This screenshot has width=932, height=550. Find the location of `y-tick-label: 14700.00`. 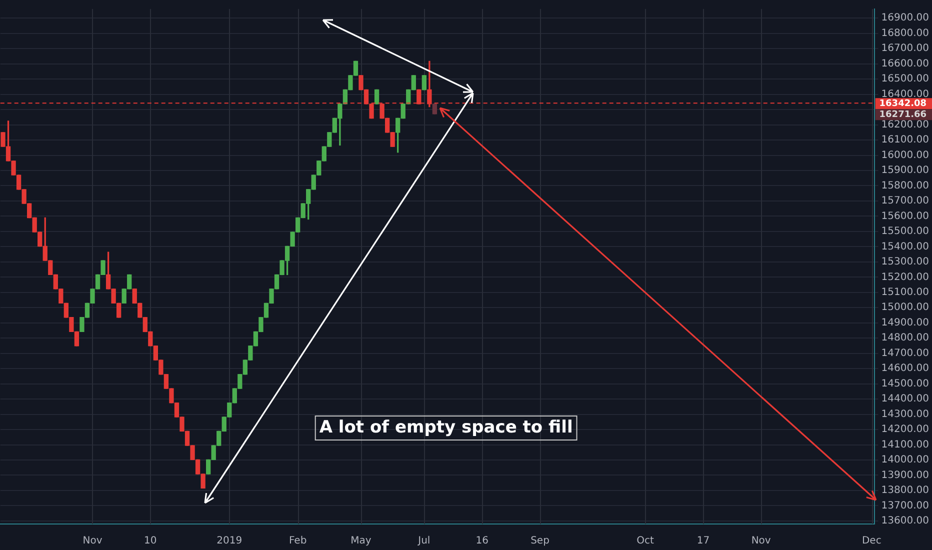

y-tick-label: 14700.00 is located at coordinates (905, 353).